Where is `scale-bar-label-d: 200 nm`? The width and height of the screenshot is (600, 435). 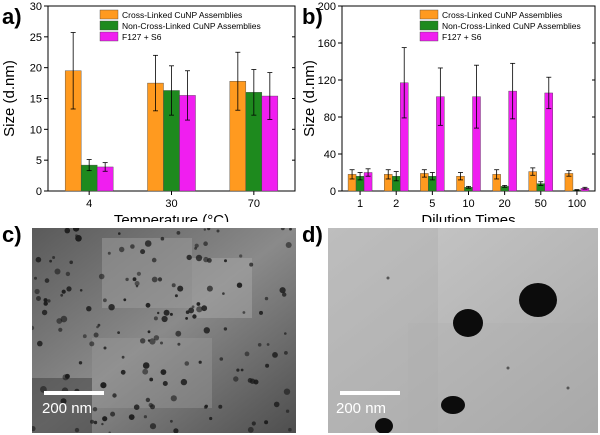 scale-bar-label-d: 200 nm is located at coordinates (361, 408).